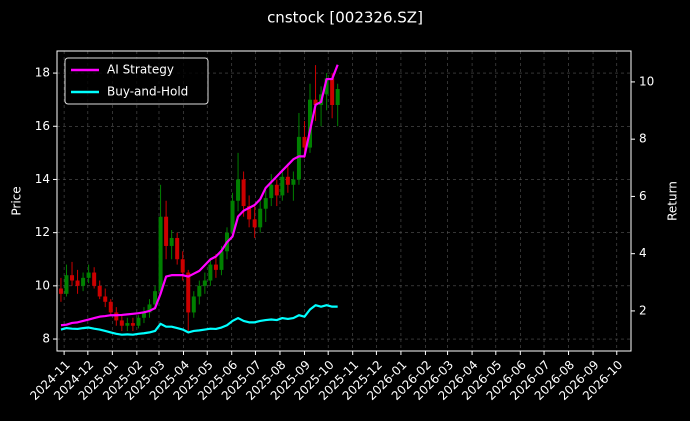  What do you see at coordinates (643, 196) in the screenshot?
I see `y2-tick-label: 6` at bounding box center [643, 196].